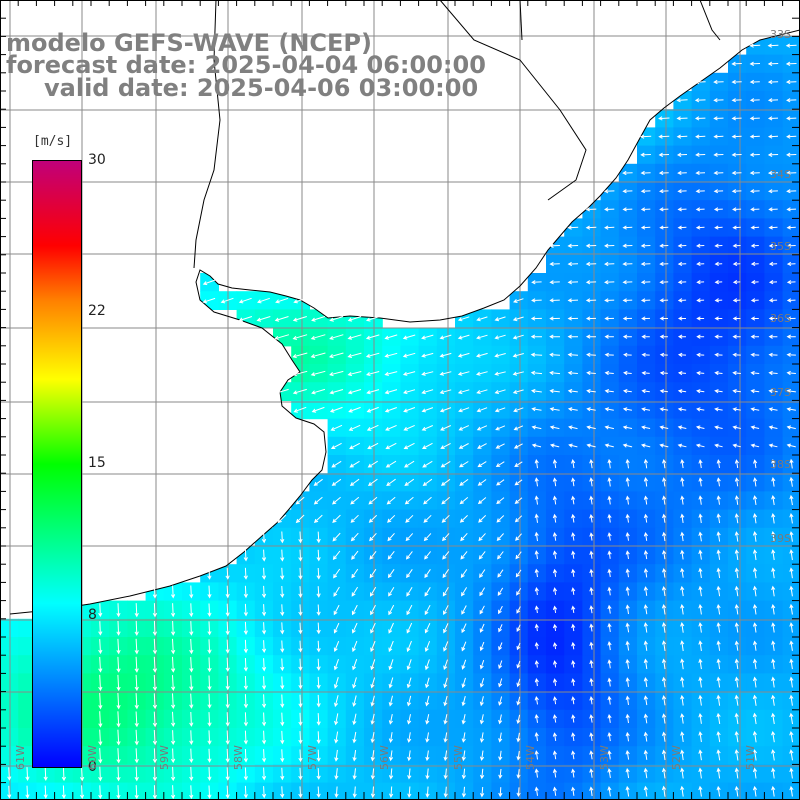 Image resolution: width=800 pixels, height=800 pixels. I want to click on model-title: modelo GEFS-WAVE (NCEP), so click(189, 43).